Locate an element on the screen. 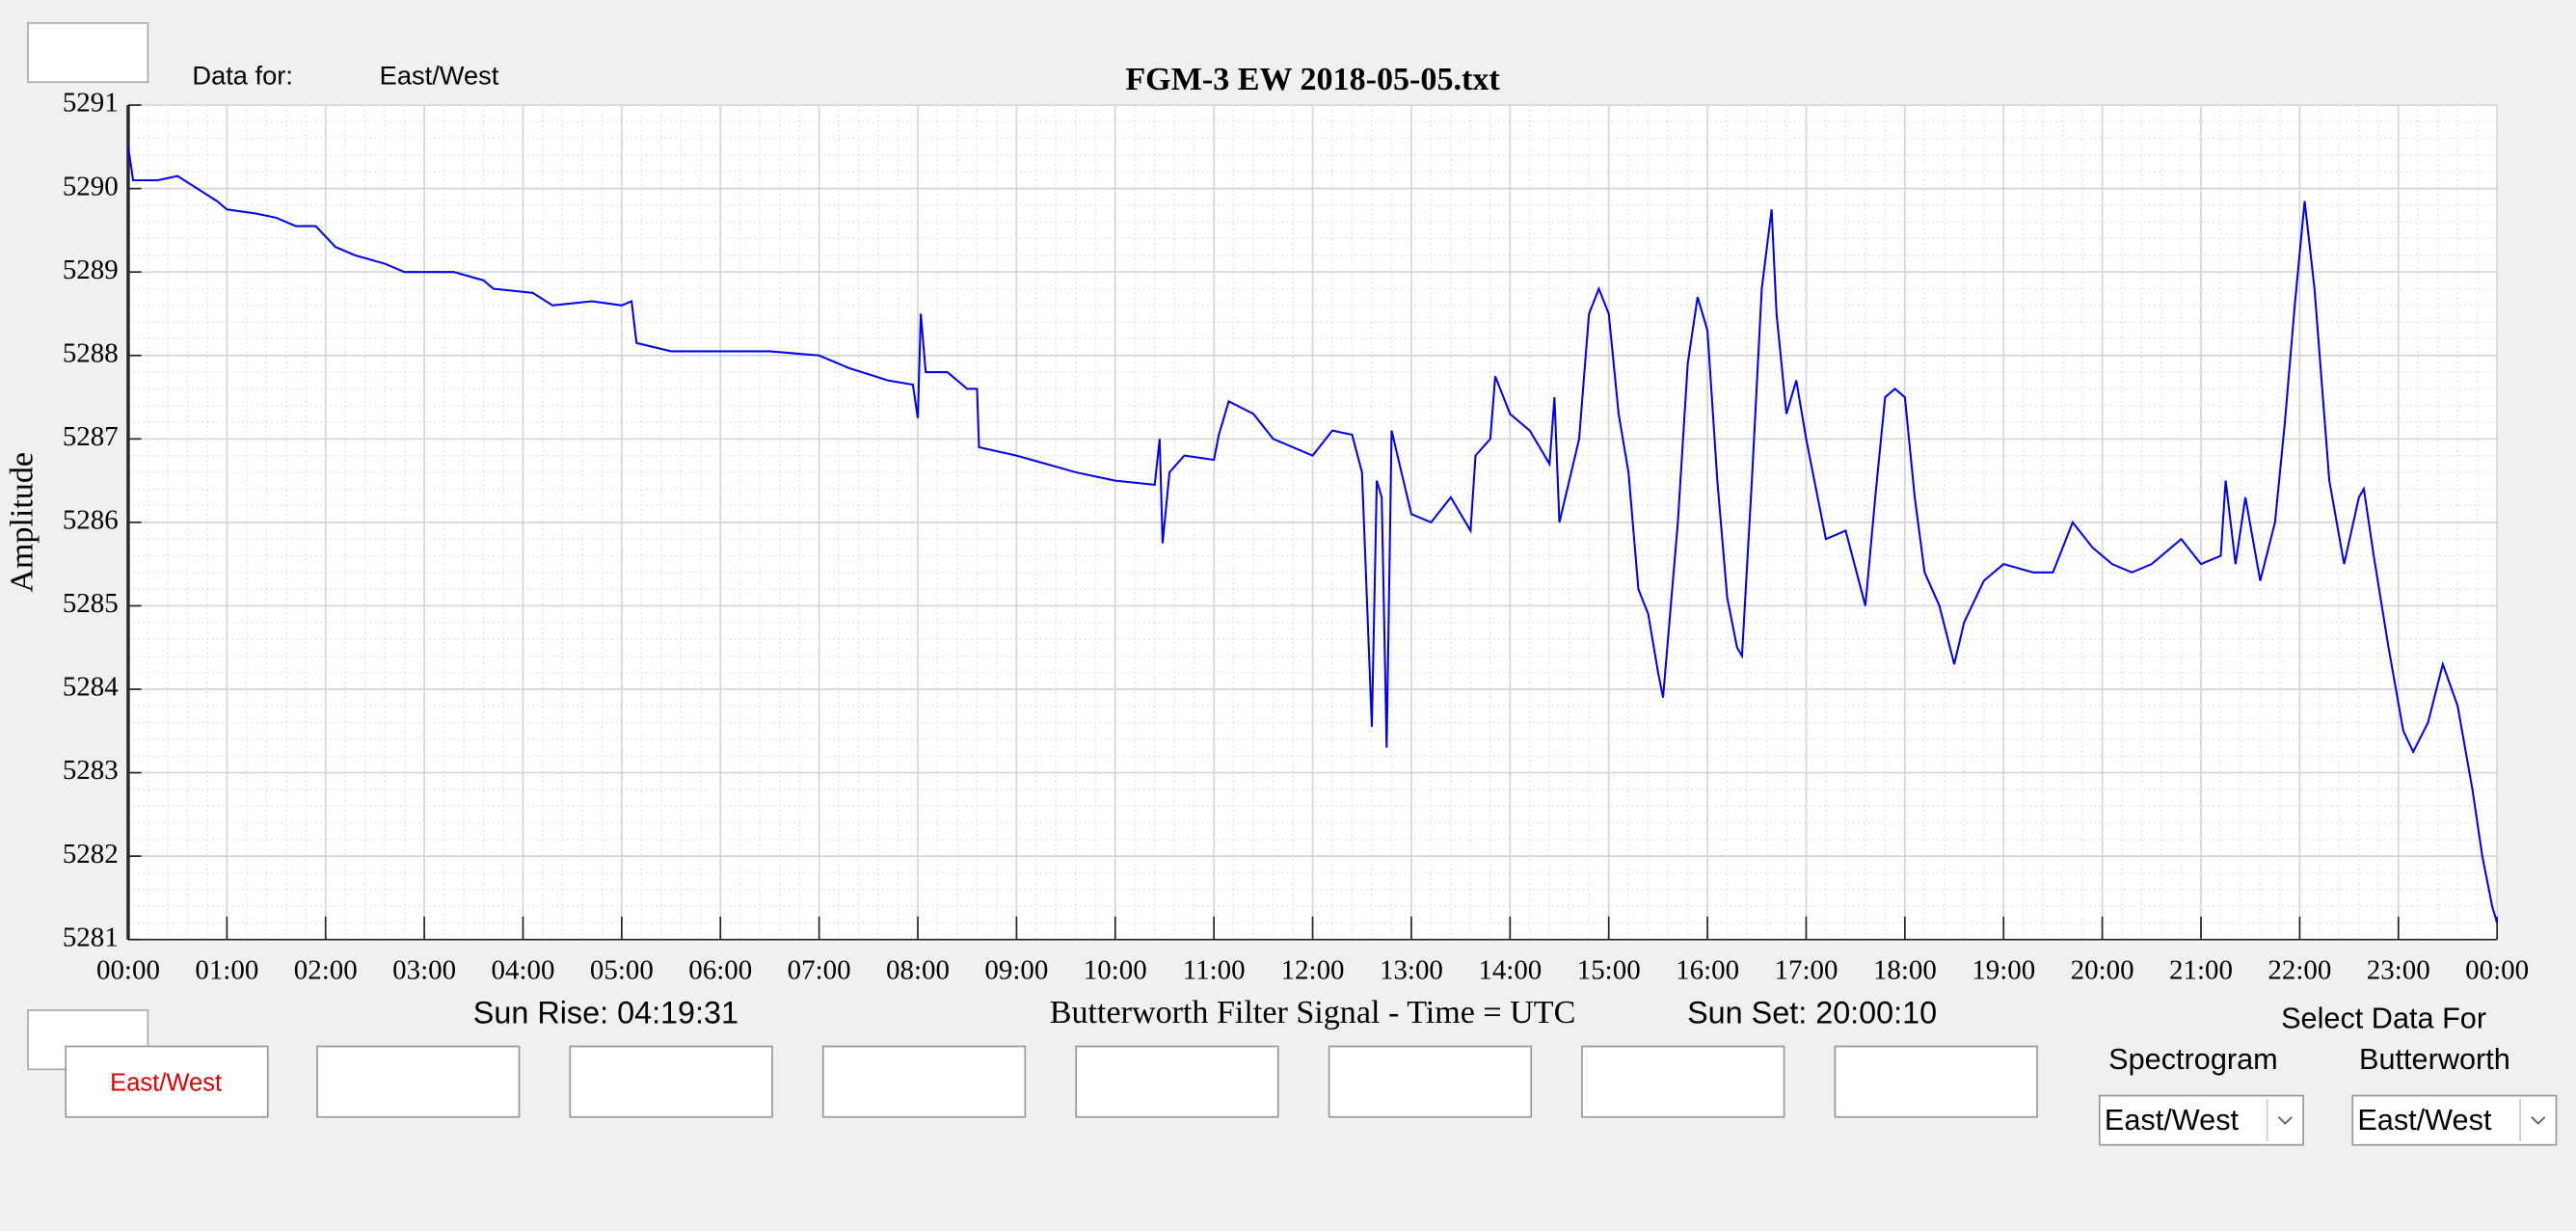 The height and width of the screenshot is (1231, 2576). spectrogram-label: Spectrogram is located at coordinates (2193, 1059).